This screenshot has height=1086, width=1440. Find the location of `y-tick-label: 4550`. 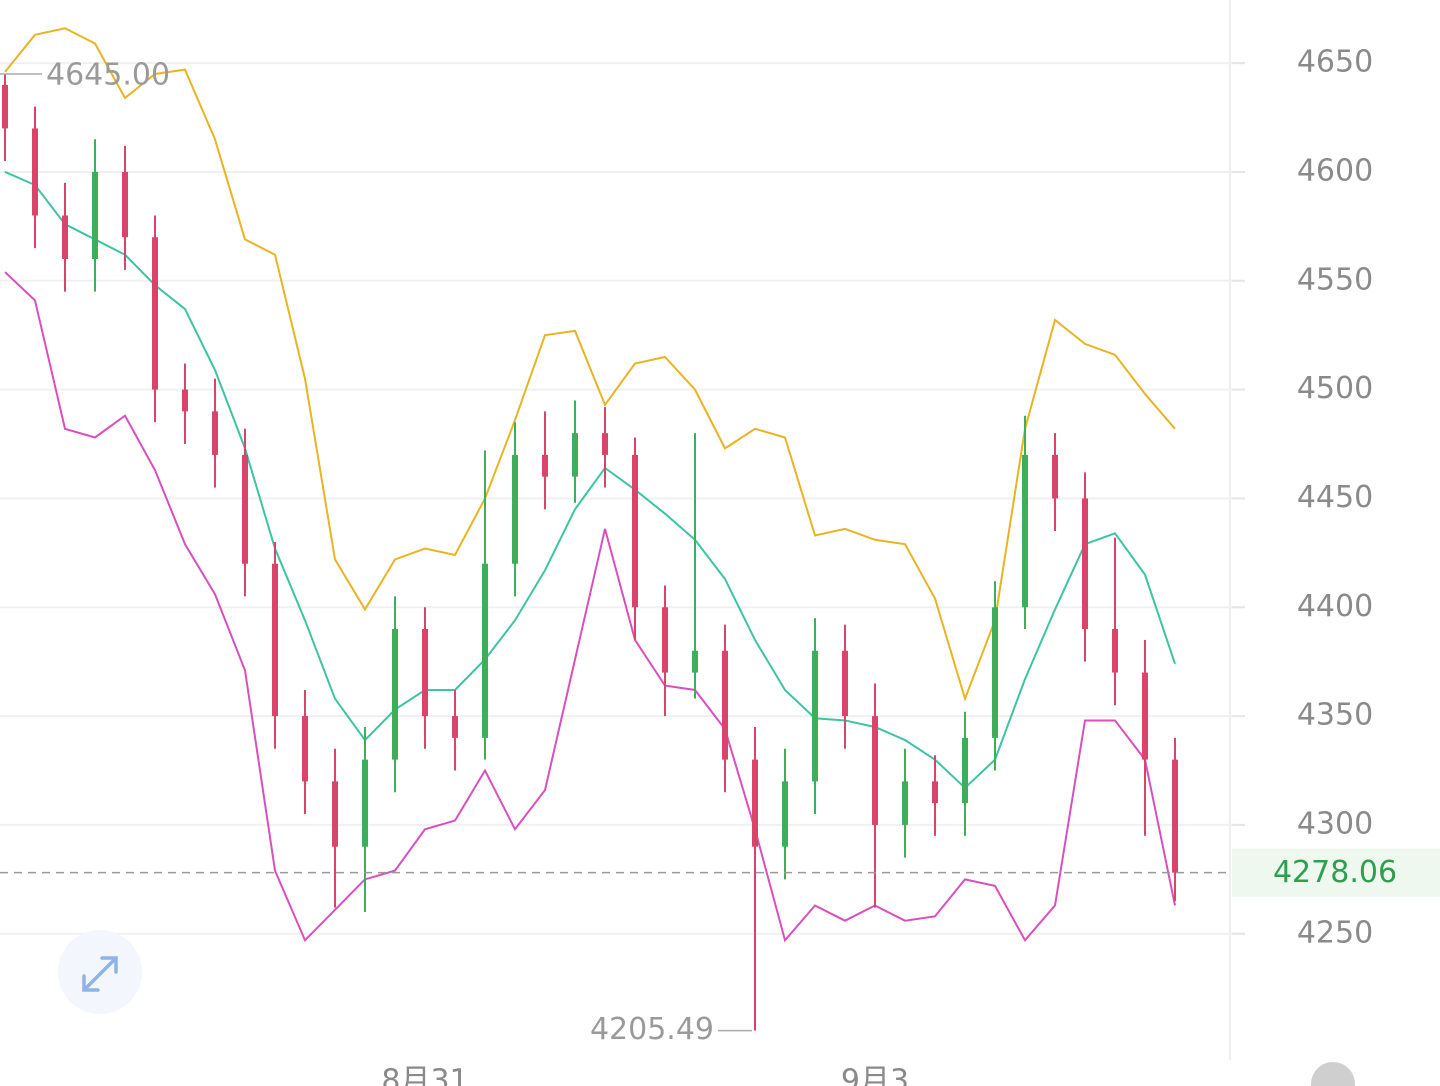

y-tick-label: 4550 is located at coordinates (1335, 279).